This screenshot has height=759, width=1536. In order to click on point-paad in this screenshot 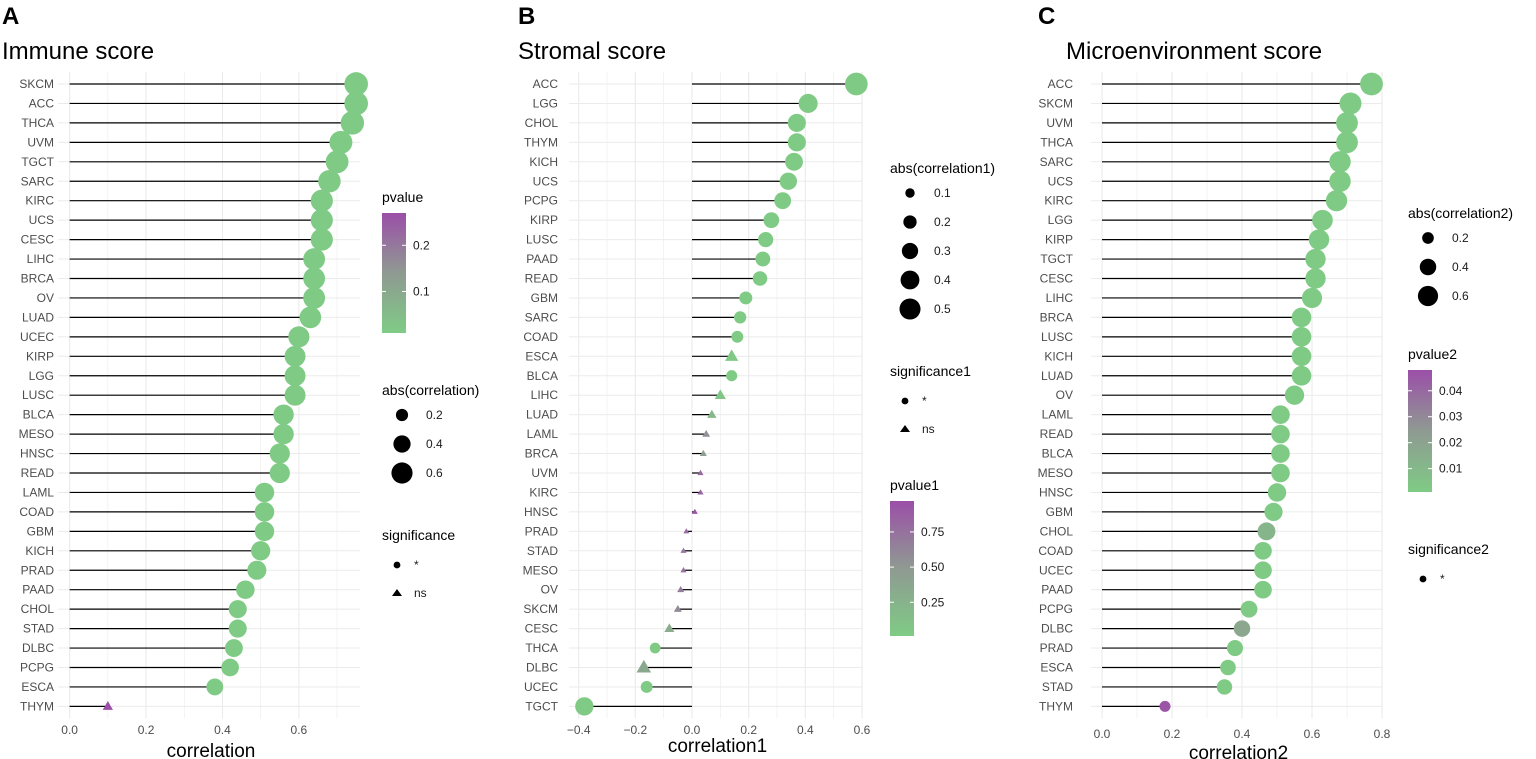, I will do `click(245, 589)`.